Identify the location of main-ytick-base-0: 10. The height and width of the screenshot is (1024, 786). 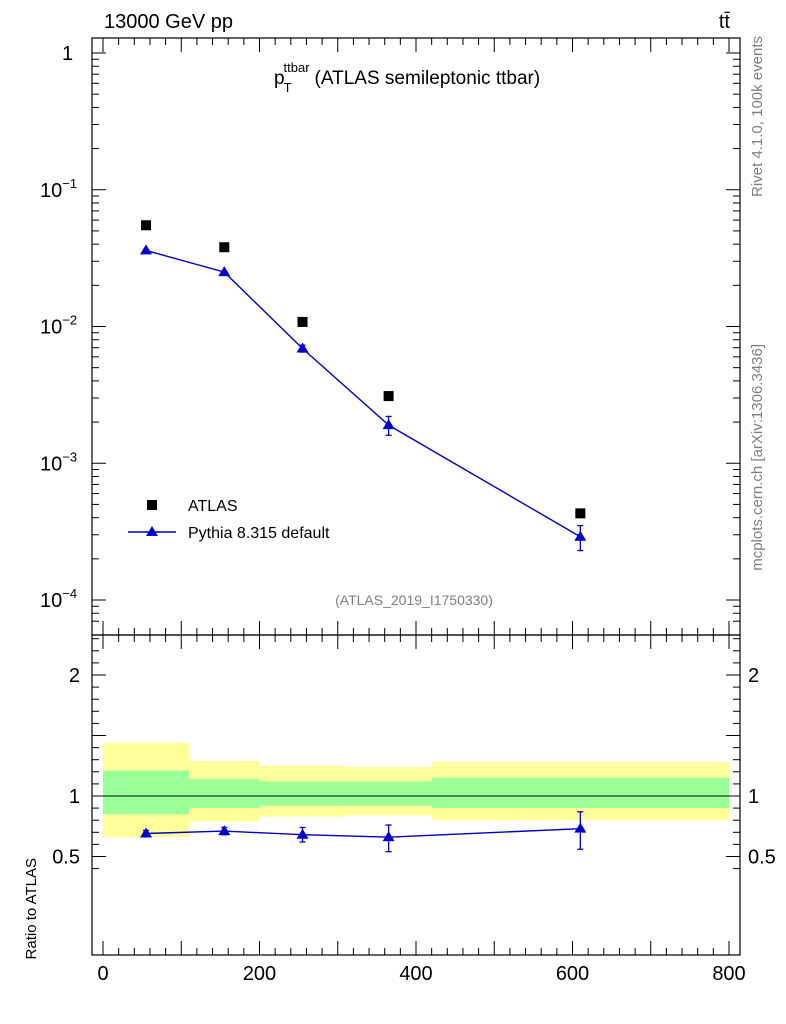
(51, 601).